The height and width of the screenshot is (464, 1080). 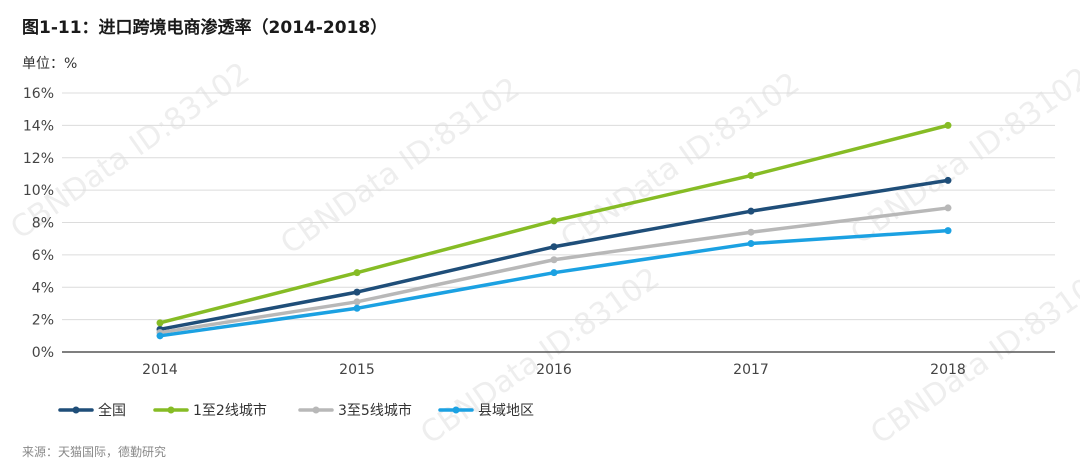 What do you see at coordinates (375, 410) in the screenshot?
I see `legend-label: 3至5线城市` at bounding box center [375, 410].